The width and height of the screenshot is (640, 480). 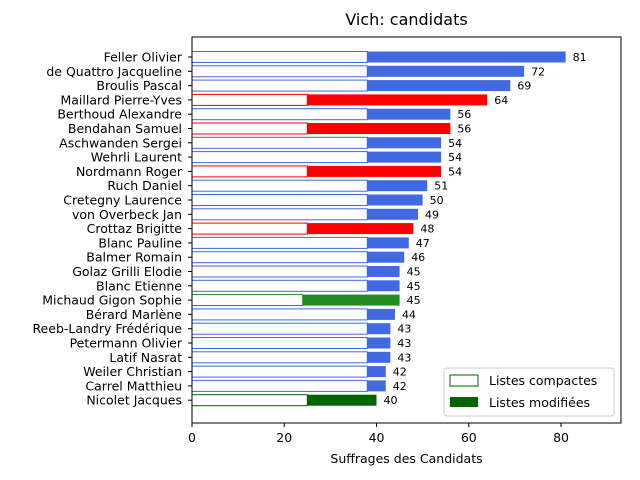 What do you see at coordinates (342, 400) in the screenshot?
I see `bar-24-modifiees` at bounding box center [342, 400].